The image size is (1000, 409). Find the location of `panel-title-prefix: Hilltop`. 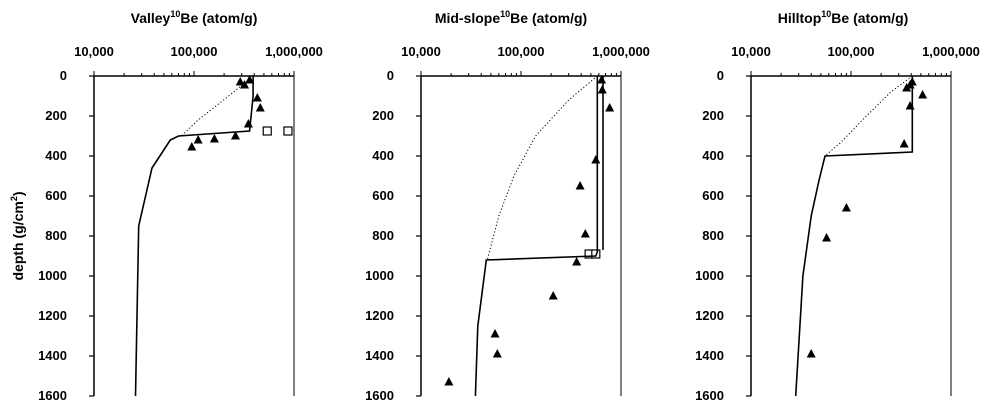

panel-title-prefix: Hilltop is located at coordinates (800, 18).